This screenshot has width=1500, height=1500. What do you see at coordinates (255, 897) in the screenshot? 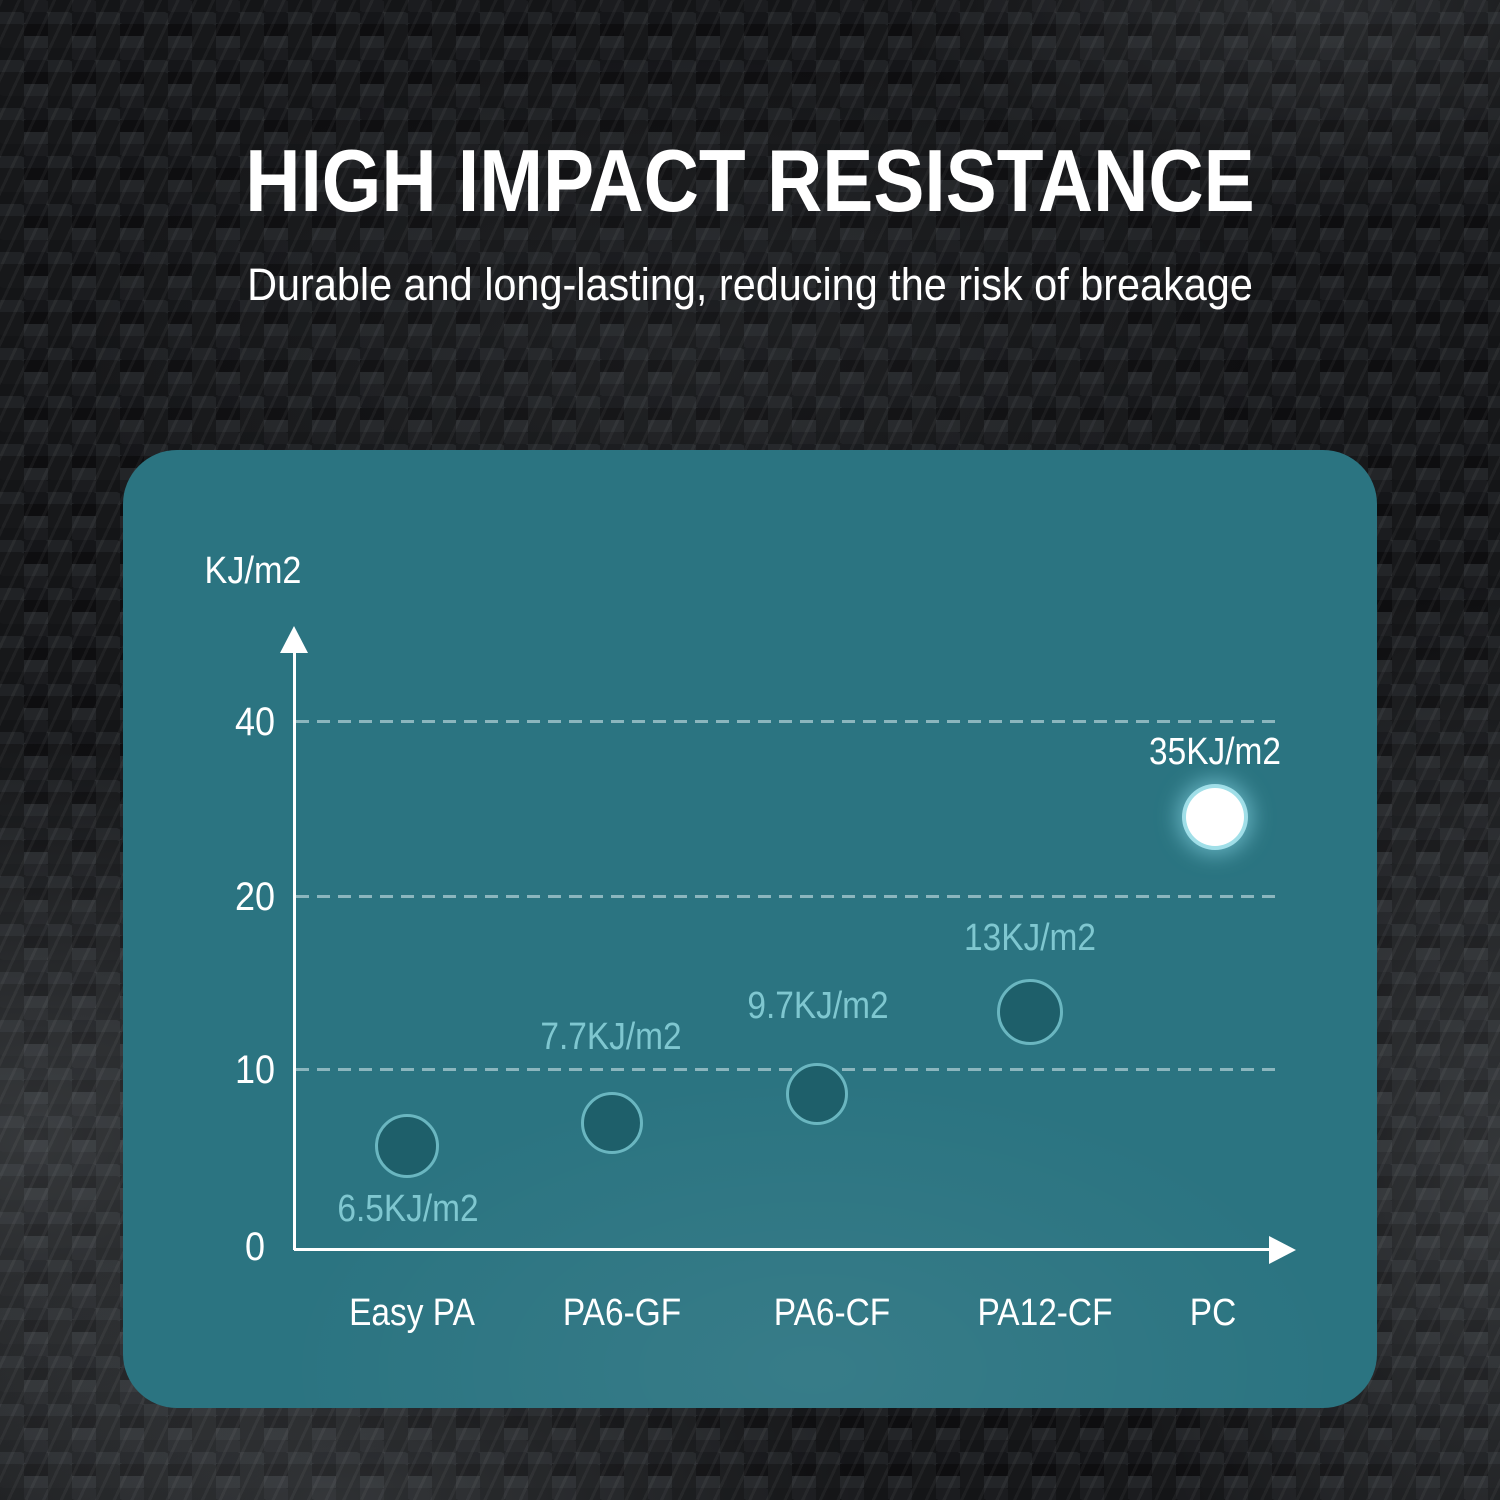
I see `y-tick-20: 20` at bounding box center [255, 897].